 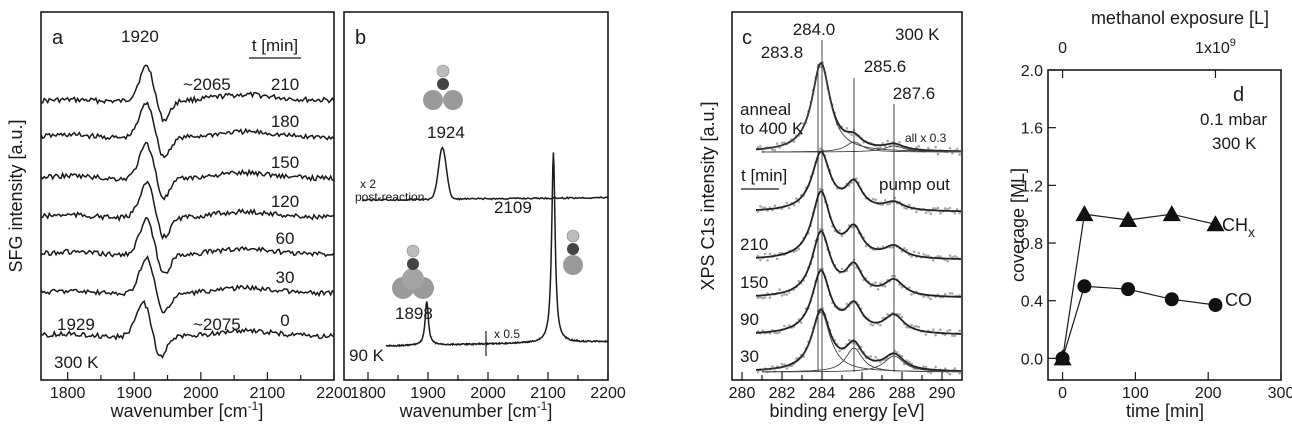 I want to click on panel-d-ytick-label: 0.8, so click(x=1032, y=244).